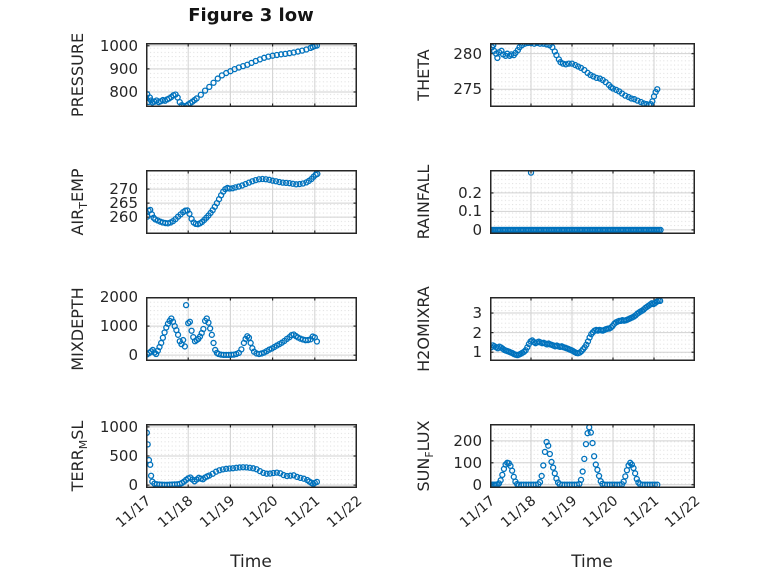 Image resolution: width=778 pixels, height=583 pixels. I want to click on y-tick-label: 275, so click(467, 89).